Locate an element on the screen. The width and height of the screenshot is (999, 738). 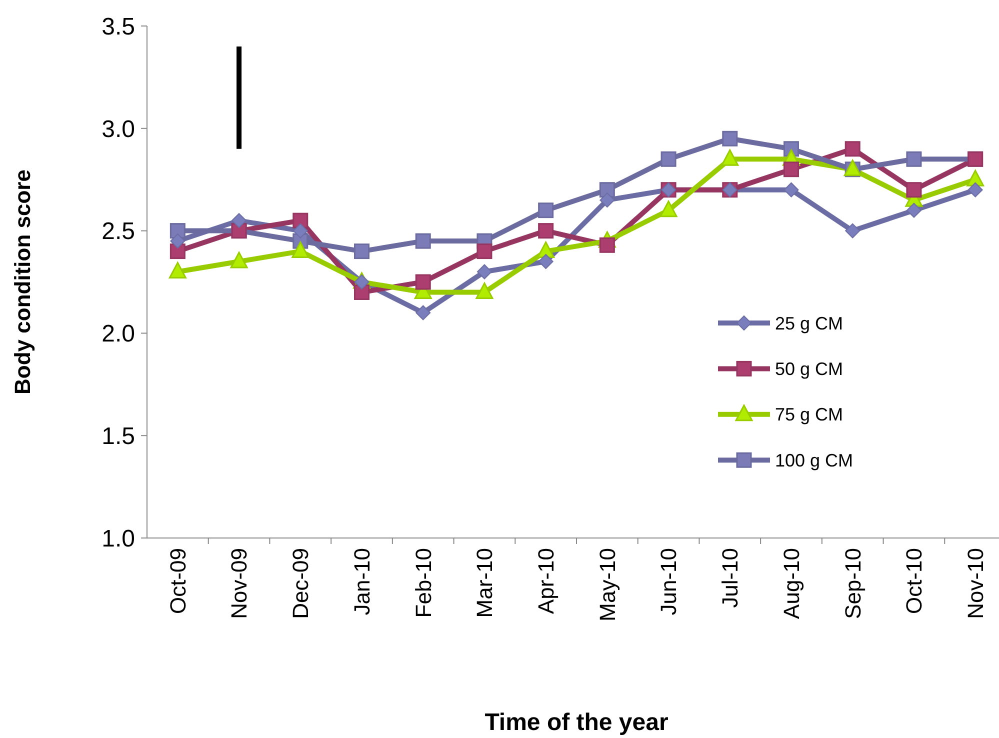
legend-label: 50 g CM is located at coordinates (809, 369).